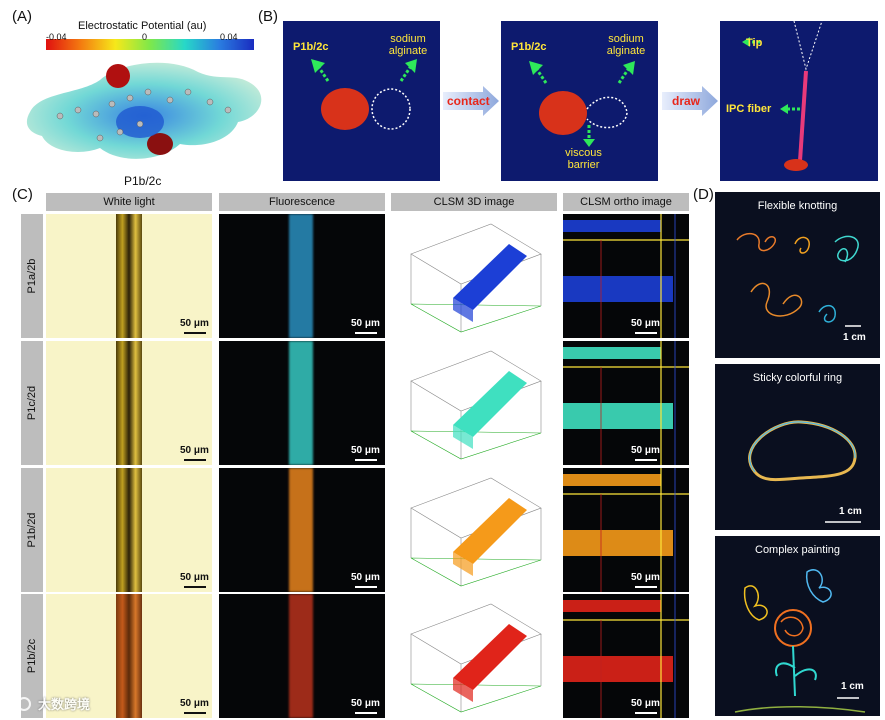 This screenshot has width=885, height=720. What do you see at coordinates (579, 101) in the screenshot?
I see `photo-after-contact: P1b/2c sodium alginate viscous barrier` at bounding box center [579, 101].